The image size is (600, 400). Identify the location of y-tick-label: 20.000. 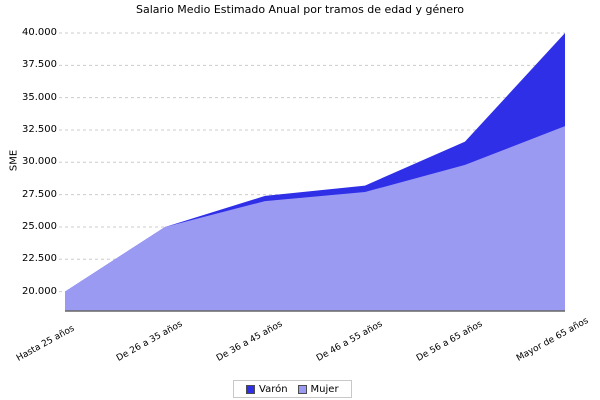
(39, 291).